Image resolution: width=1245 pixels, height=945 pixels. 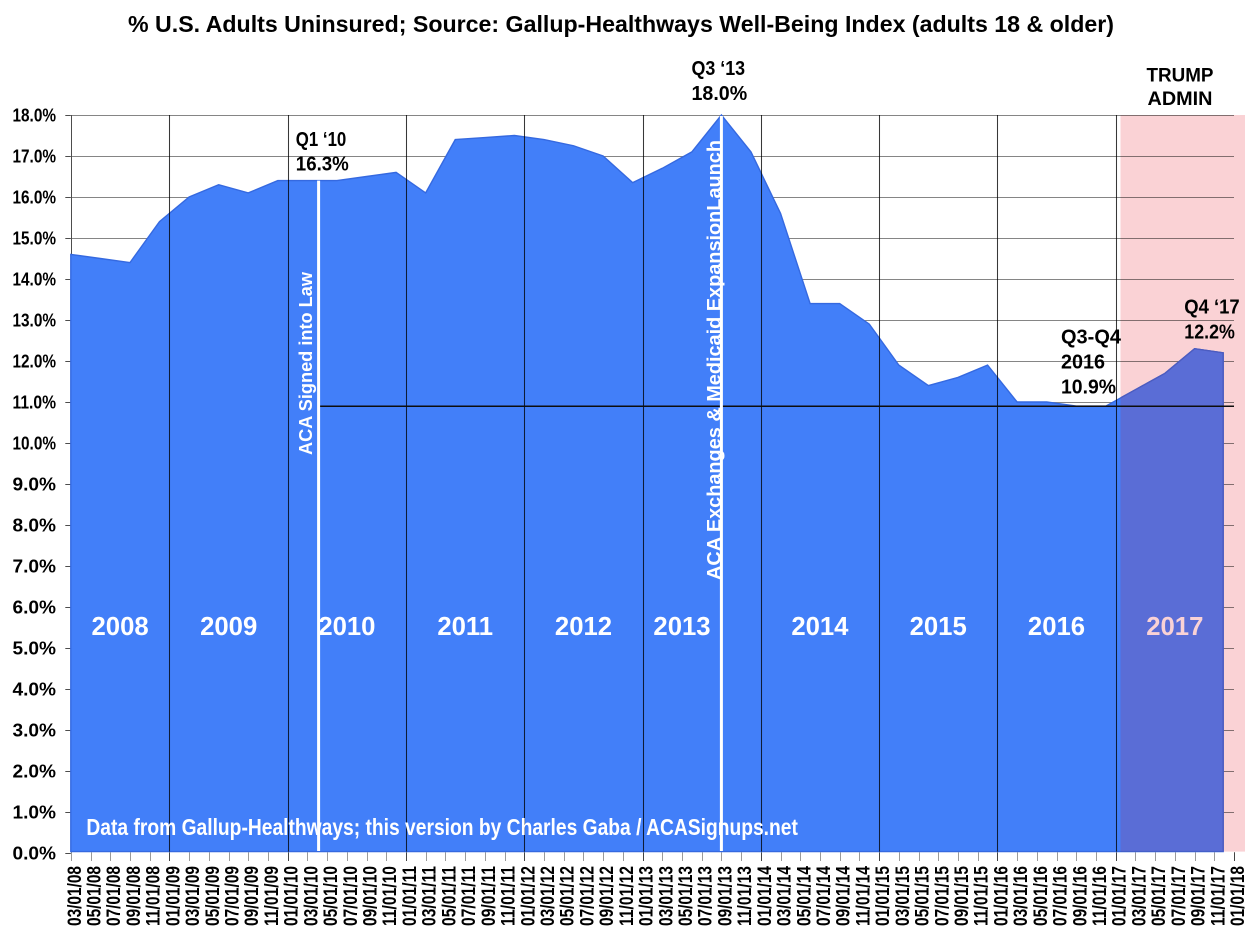 I want to click on svg-text: Q3 ‘13, so click(x=719, y=68).